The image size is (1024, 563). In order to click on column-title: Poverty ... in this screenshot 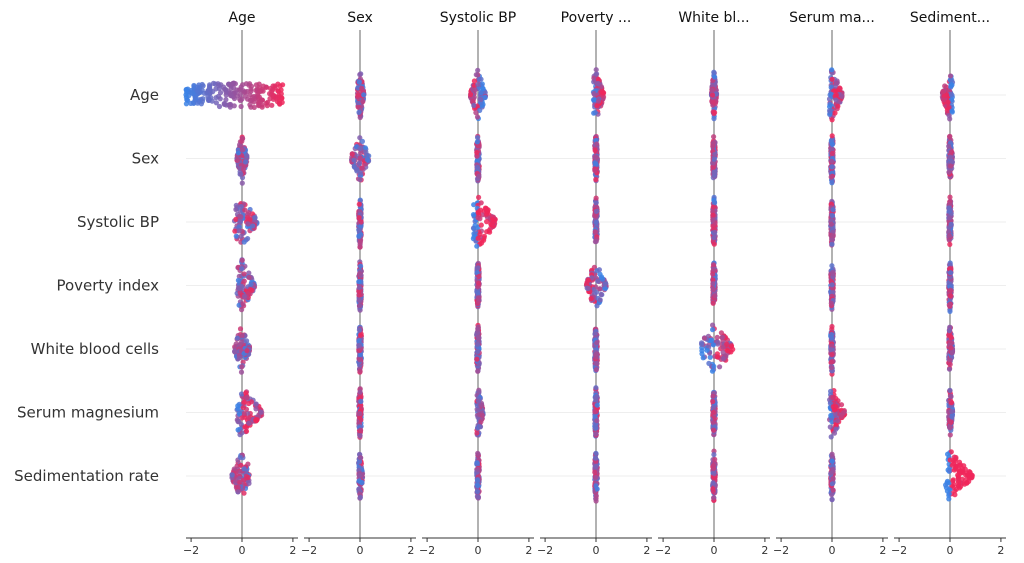, I will do `click(596, 18)`.